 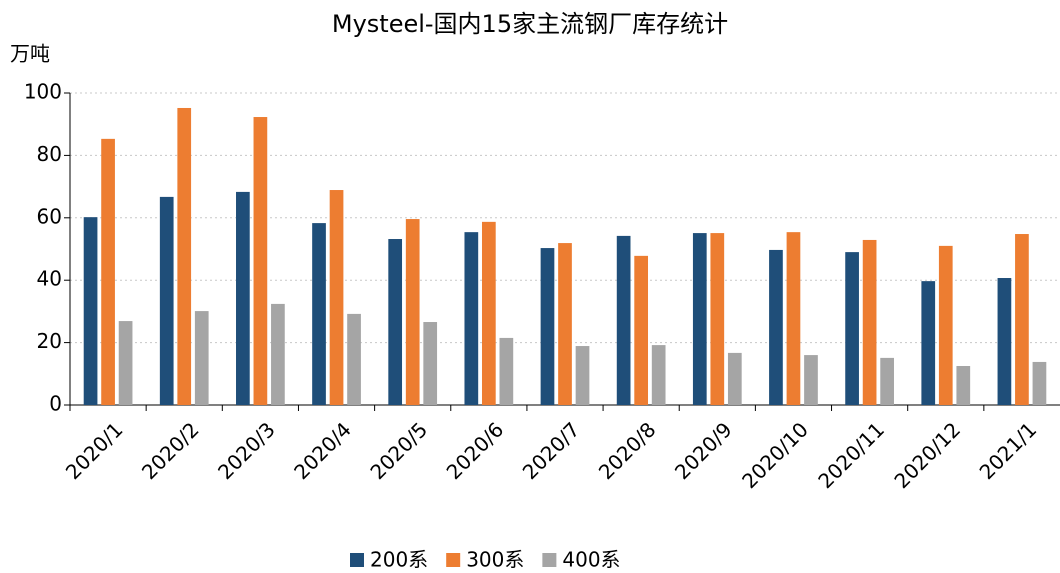 What do you see at coordinates (530, 24) in the screenshot?
I see `chart-title: Mysteel-国内15家主流钢厂库存统计` at bounding box center [530, 24].